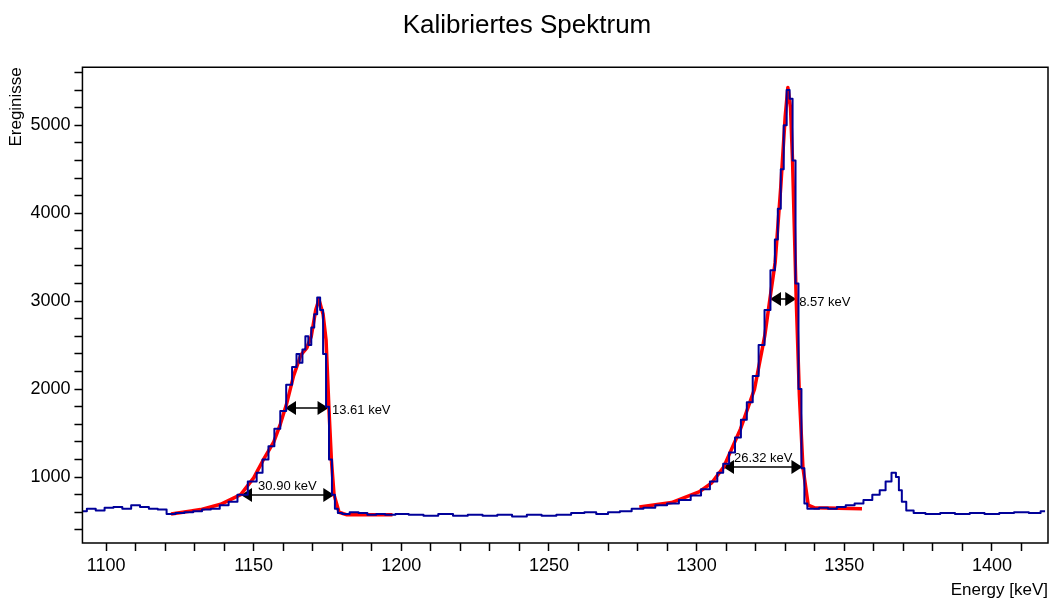  Describe the element at coordinates (15, 107) in the screenshot. I see `y-axis-title: Ereginisse` at that location.